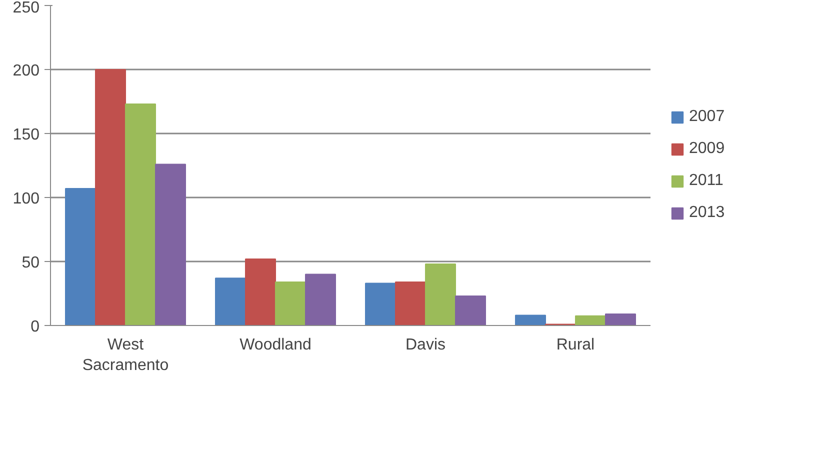  I want to click on legend-label: 2007, so click(707, 117).